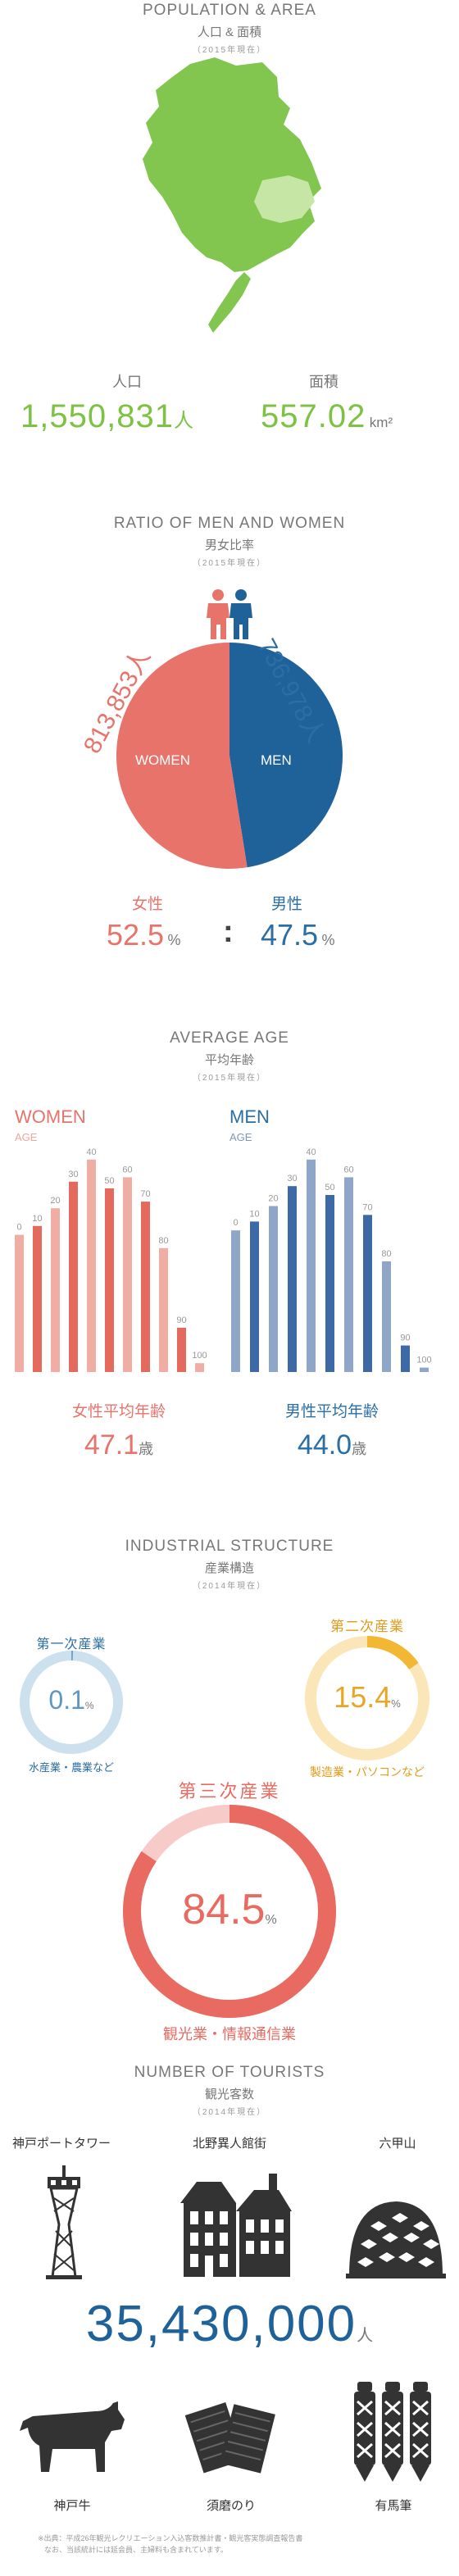 The width and height of the screenshot is (459, 2576). Describe the element at coordinates (290, 935) in the screenshot. I see `men-pct: 47.5` at that location.